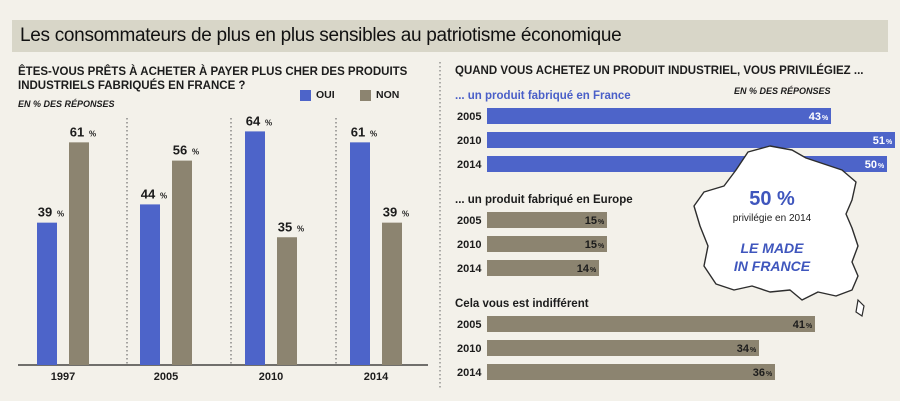  What do you see at coordinates (305, 95) in the screenshot?
I see `legend-oui-swatch` at bounding box center [305, 95].